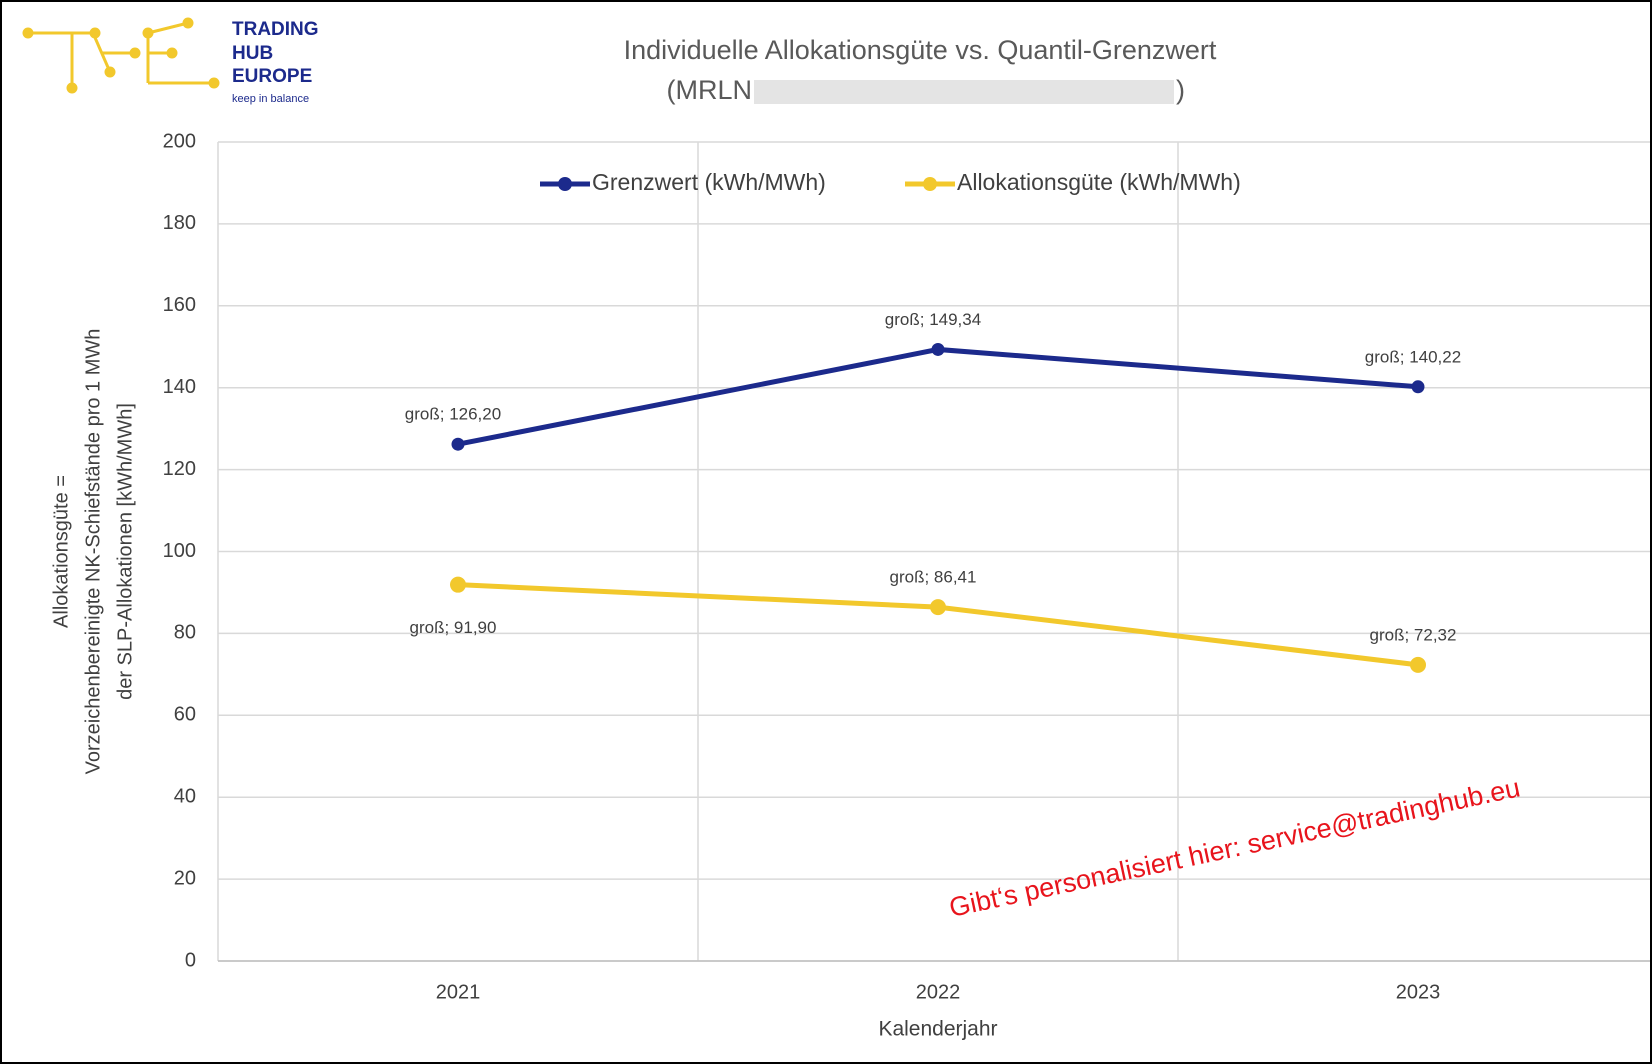 This screenshot has height=1064, width=1652. I want to click on redacted-text, so click(964, 92).